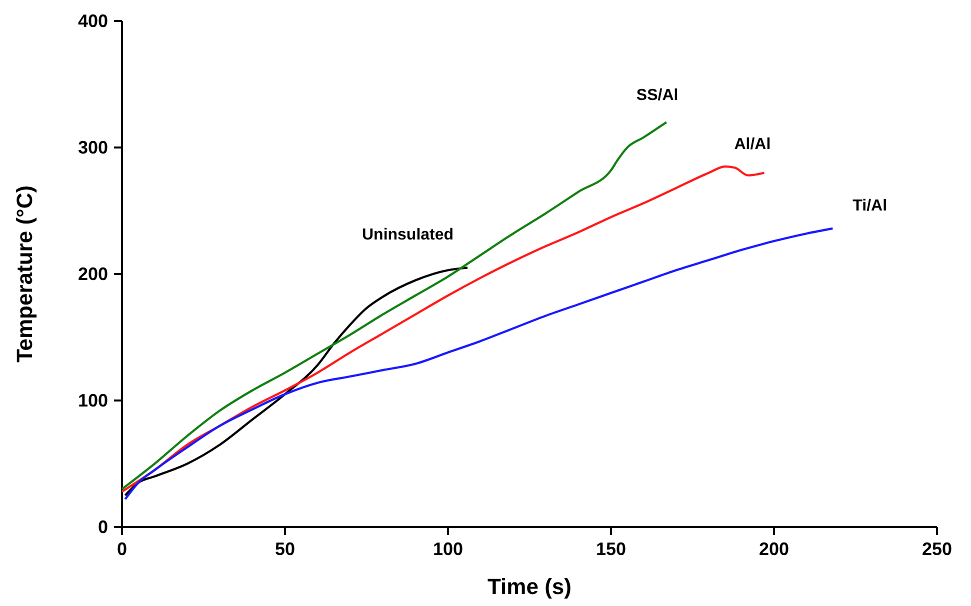  Describe the element at coordinates (657, 95) in the screenshot. I see `series-label: SS/Al` at that location.